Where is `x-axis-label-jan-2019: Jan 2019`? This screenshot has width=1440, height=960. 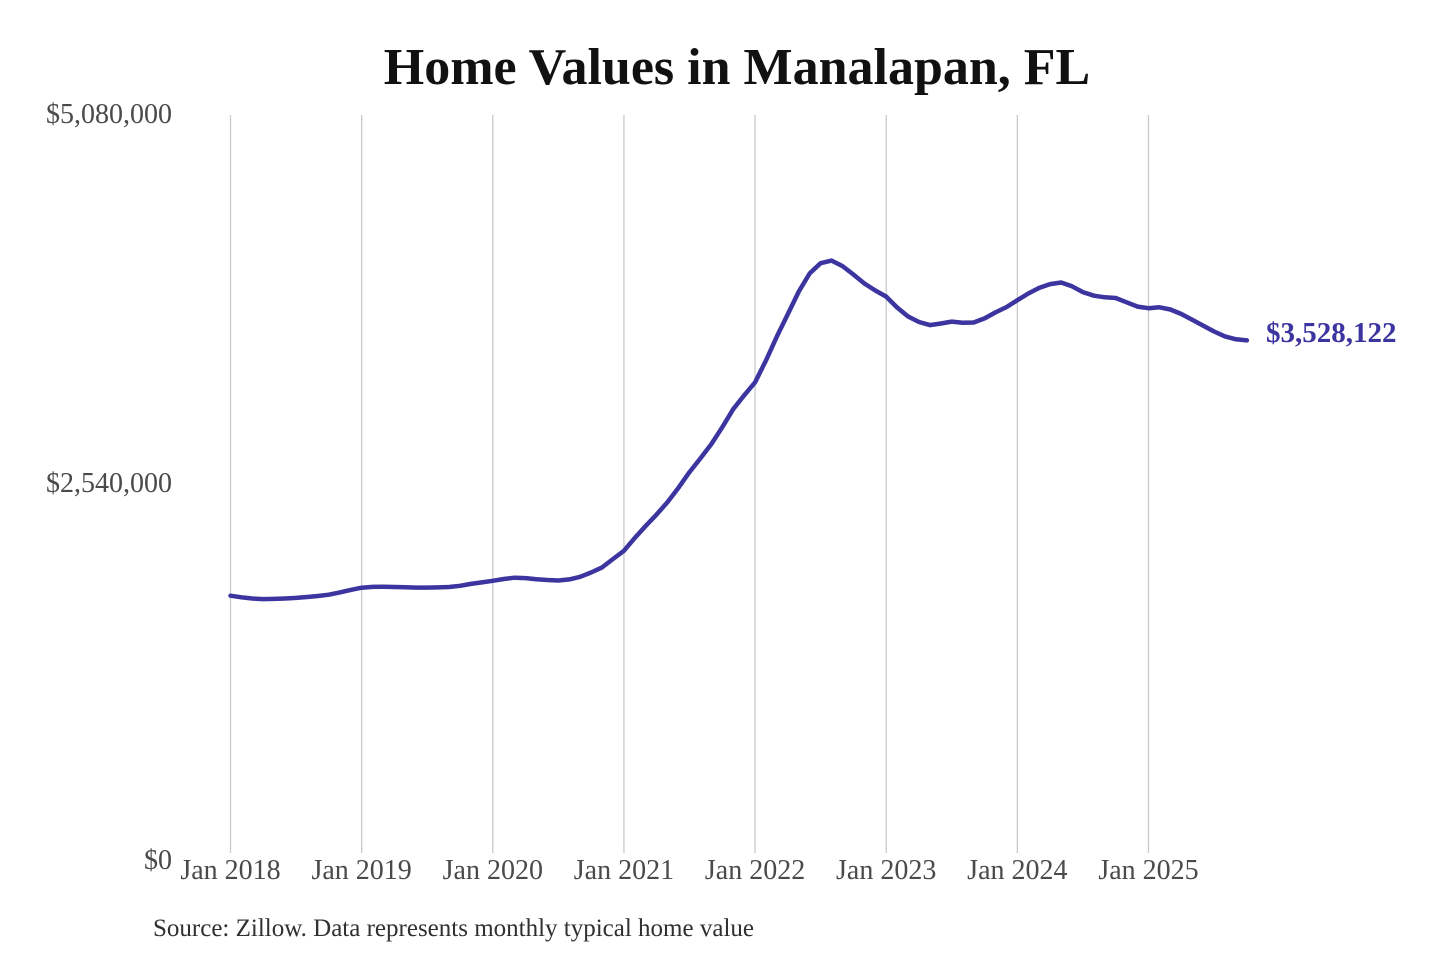
x-axis-label-jan-2019: Jan 2019 is located at coordinates (361, 870).